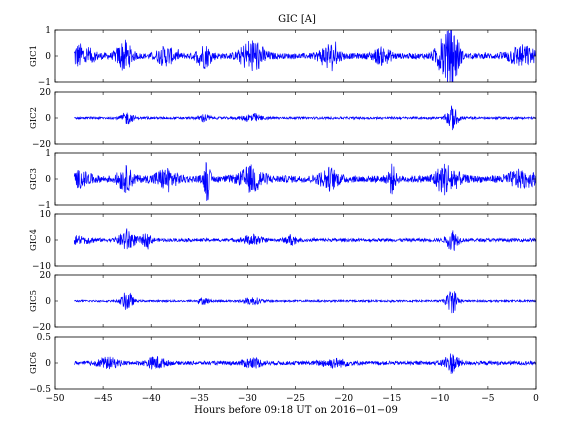  Describe the element at coordinates (34, 56) in the screenshot. I see `y-axis-label-gic1: GIC1` at that location.